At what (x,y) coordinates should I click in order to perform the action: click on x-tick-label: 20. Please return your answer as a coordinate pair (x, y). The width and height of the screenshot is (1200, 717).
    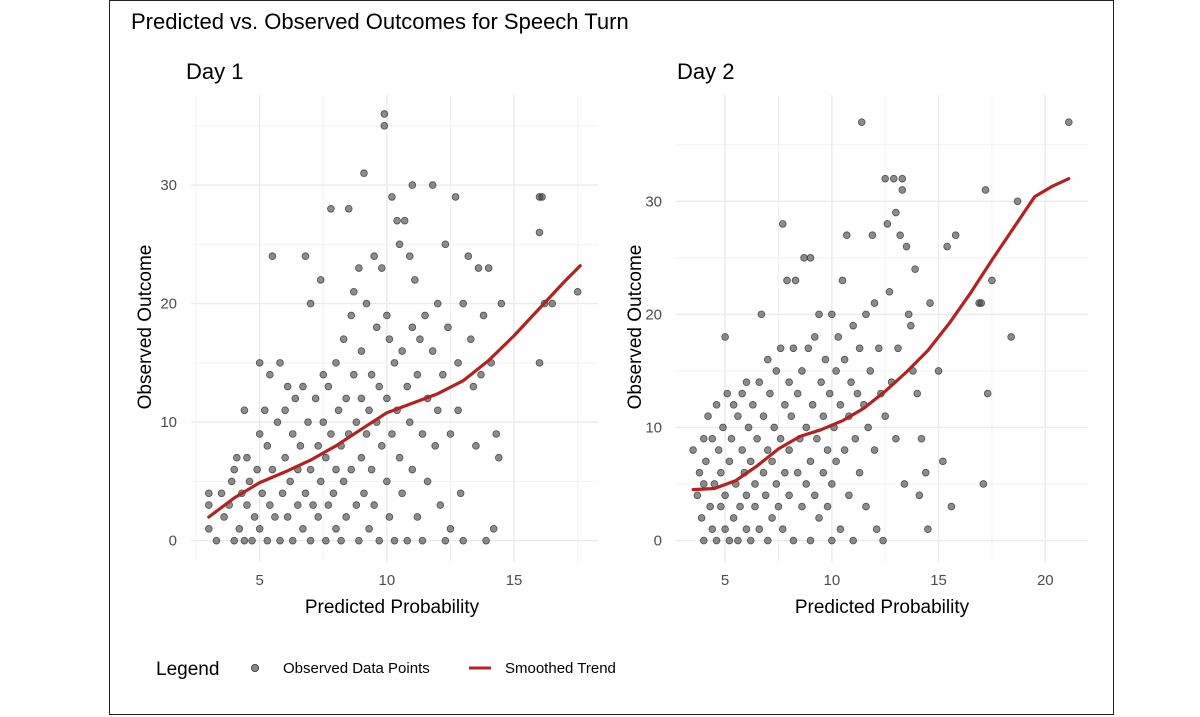
    Looking at the image, I should click on (1045, 580).